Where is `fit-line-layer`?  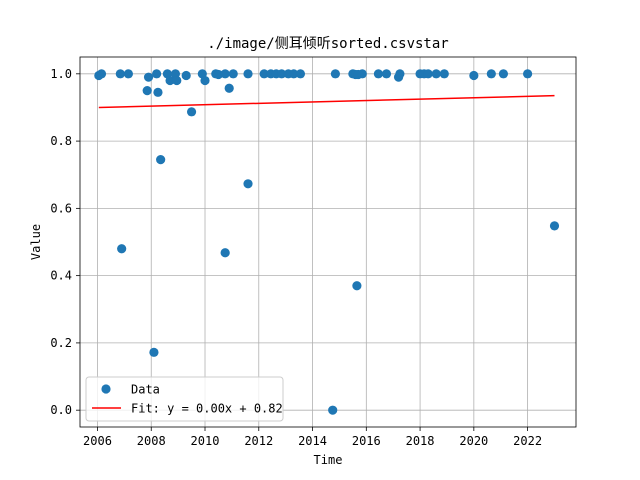
fit-line-layer is located at coordinates (326, 101).